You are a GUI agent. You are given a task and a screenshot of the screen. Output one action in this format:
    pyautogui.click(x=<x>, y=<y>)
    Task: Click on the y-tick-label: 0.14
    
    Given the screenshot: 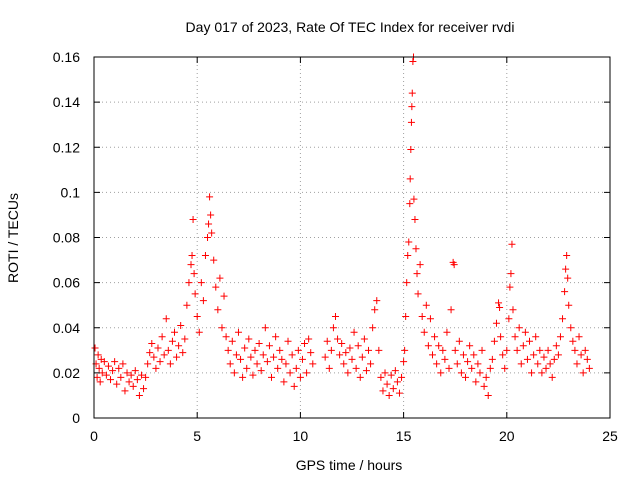 What is the action you would take?
    pyautogui.click(x=66, y=102)
    